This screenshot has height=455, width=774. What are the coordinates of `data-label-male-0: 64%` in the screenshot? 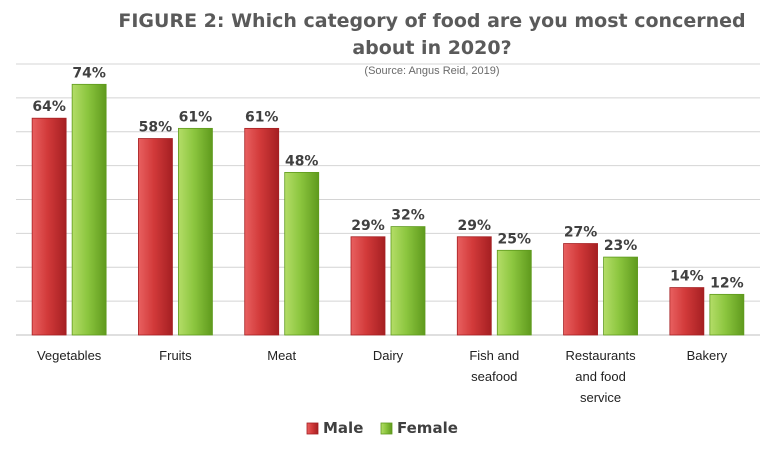 It's located at (49, 107).